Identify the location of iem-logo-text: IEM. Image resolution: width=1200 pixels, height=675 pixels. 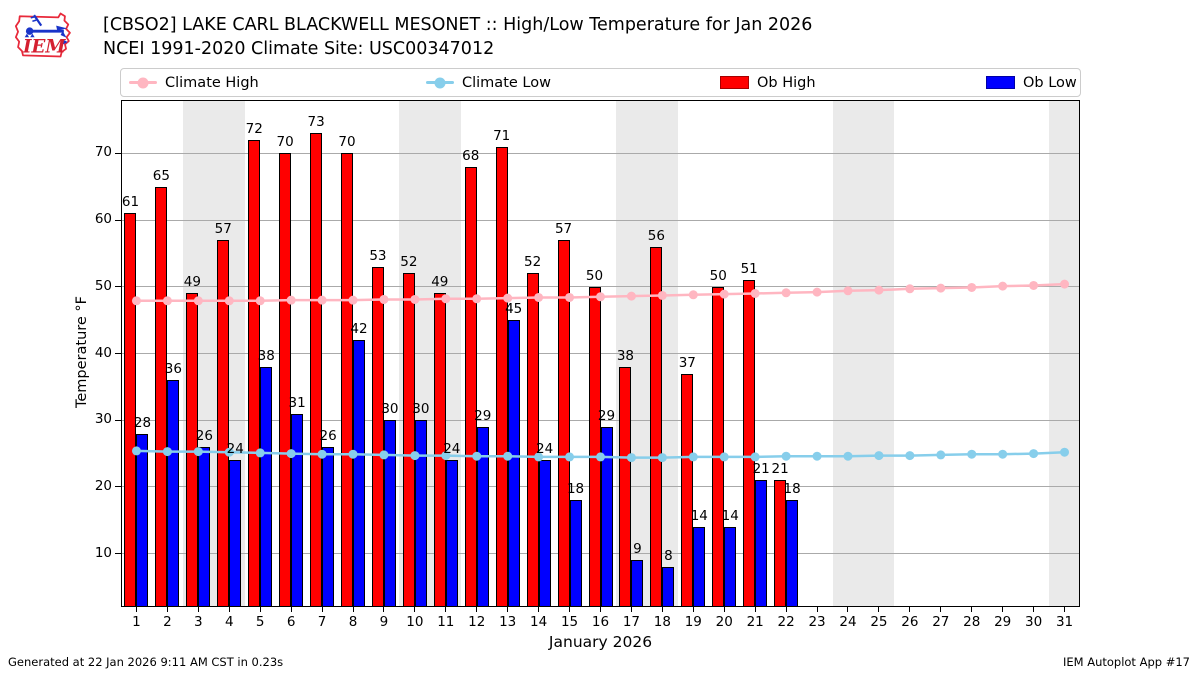
(44, 47).